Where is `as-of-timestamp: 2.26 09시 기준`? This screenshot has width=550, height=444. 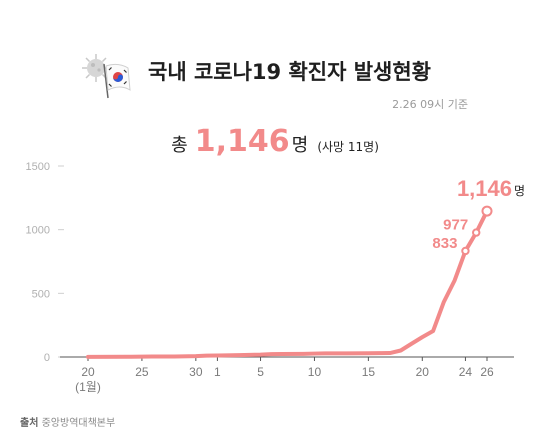
as-of-timestamp: 2.26 09시 기준 is located at coordinates (430, 104).